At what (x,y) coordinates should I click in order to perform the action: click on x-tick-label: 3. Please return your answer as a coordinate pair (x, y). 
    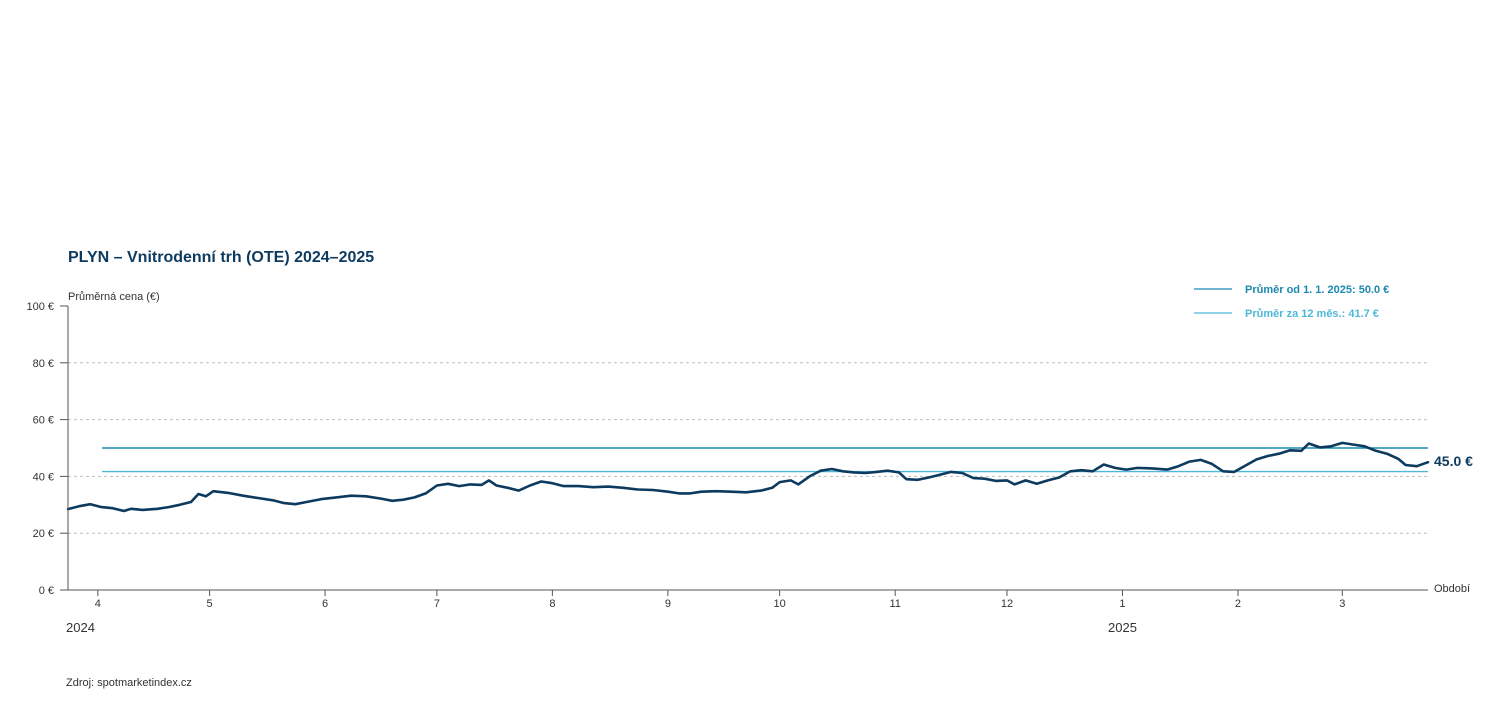
    Looking at the image, I should click on (1342, 604).